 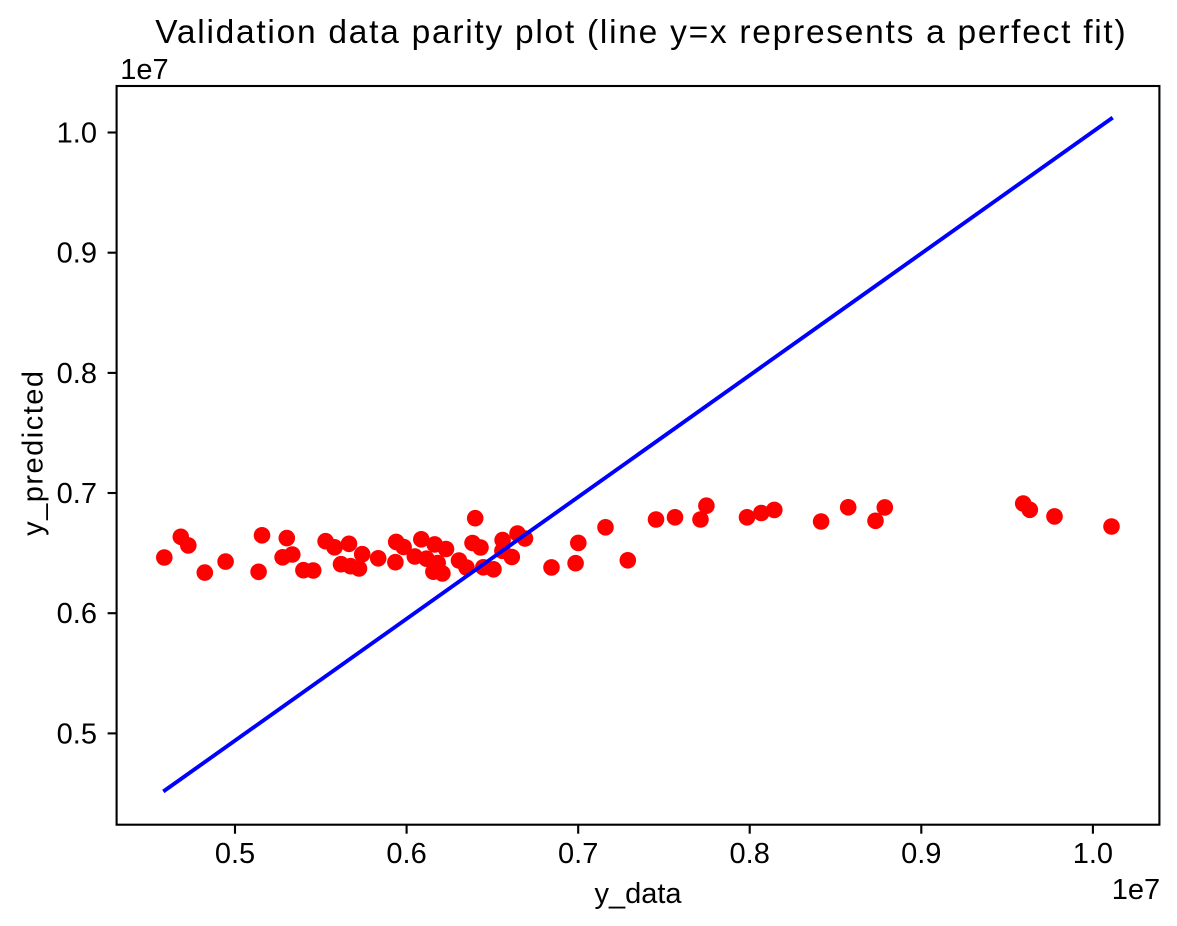 What do you see at coordinates (34, 452) in the screenshot?
I see `svg-text: y_predicted` at bounding box center [34, 452].